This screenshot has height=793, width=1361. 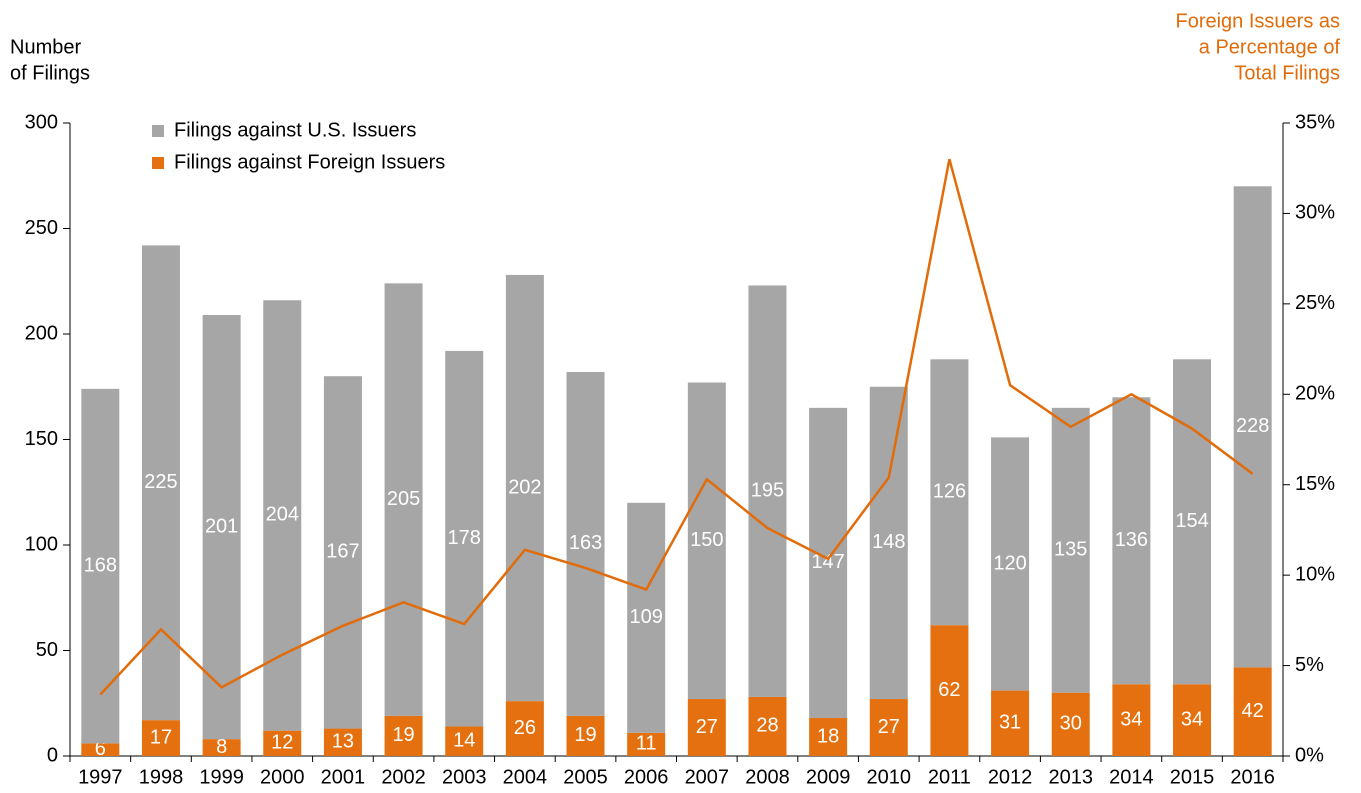 I want to click on data-label: 163, so click(x=585, y=543).